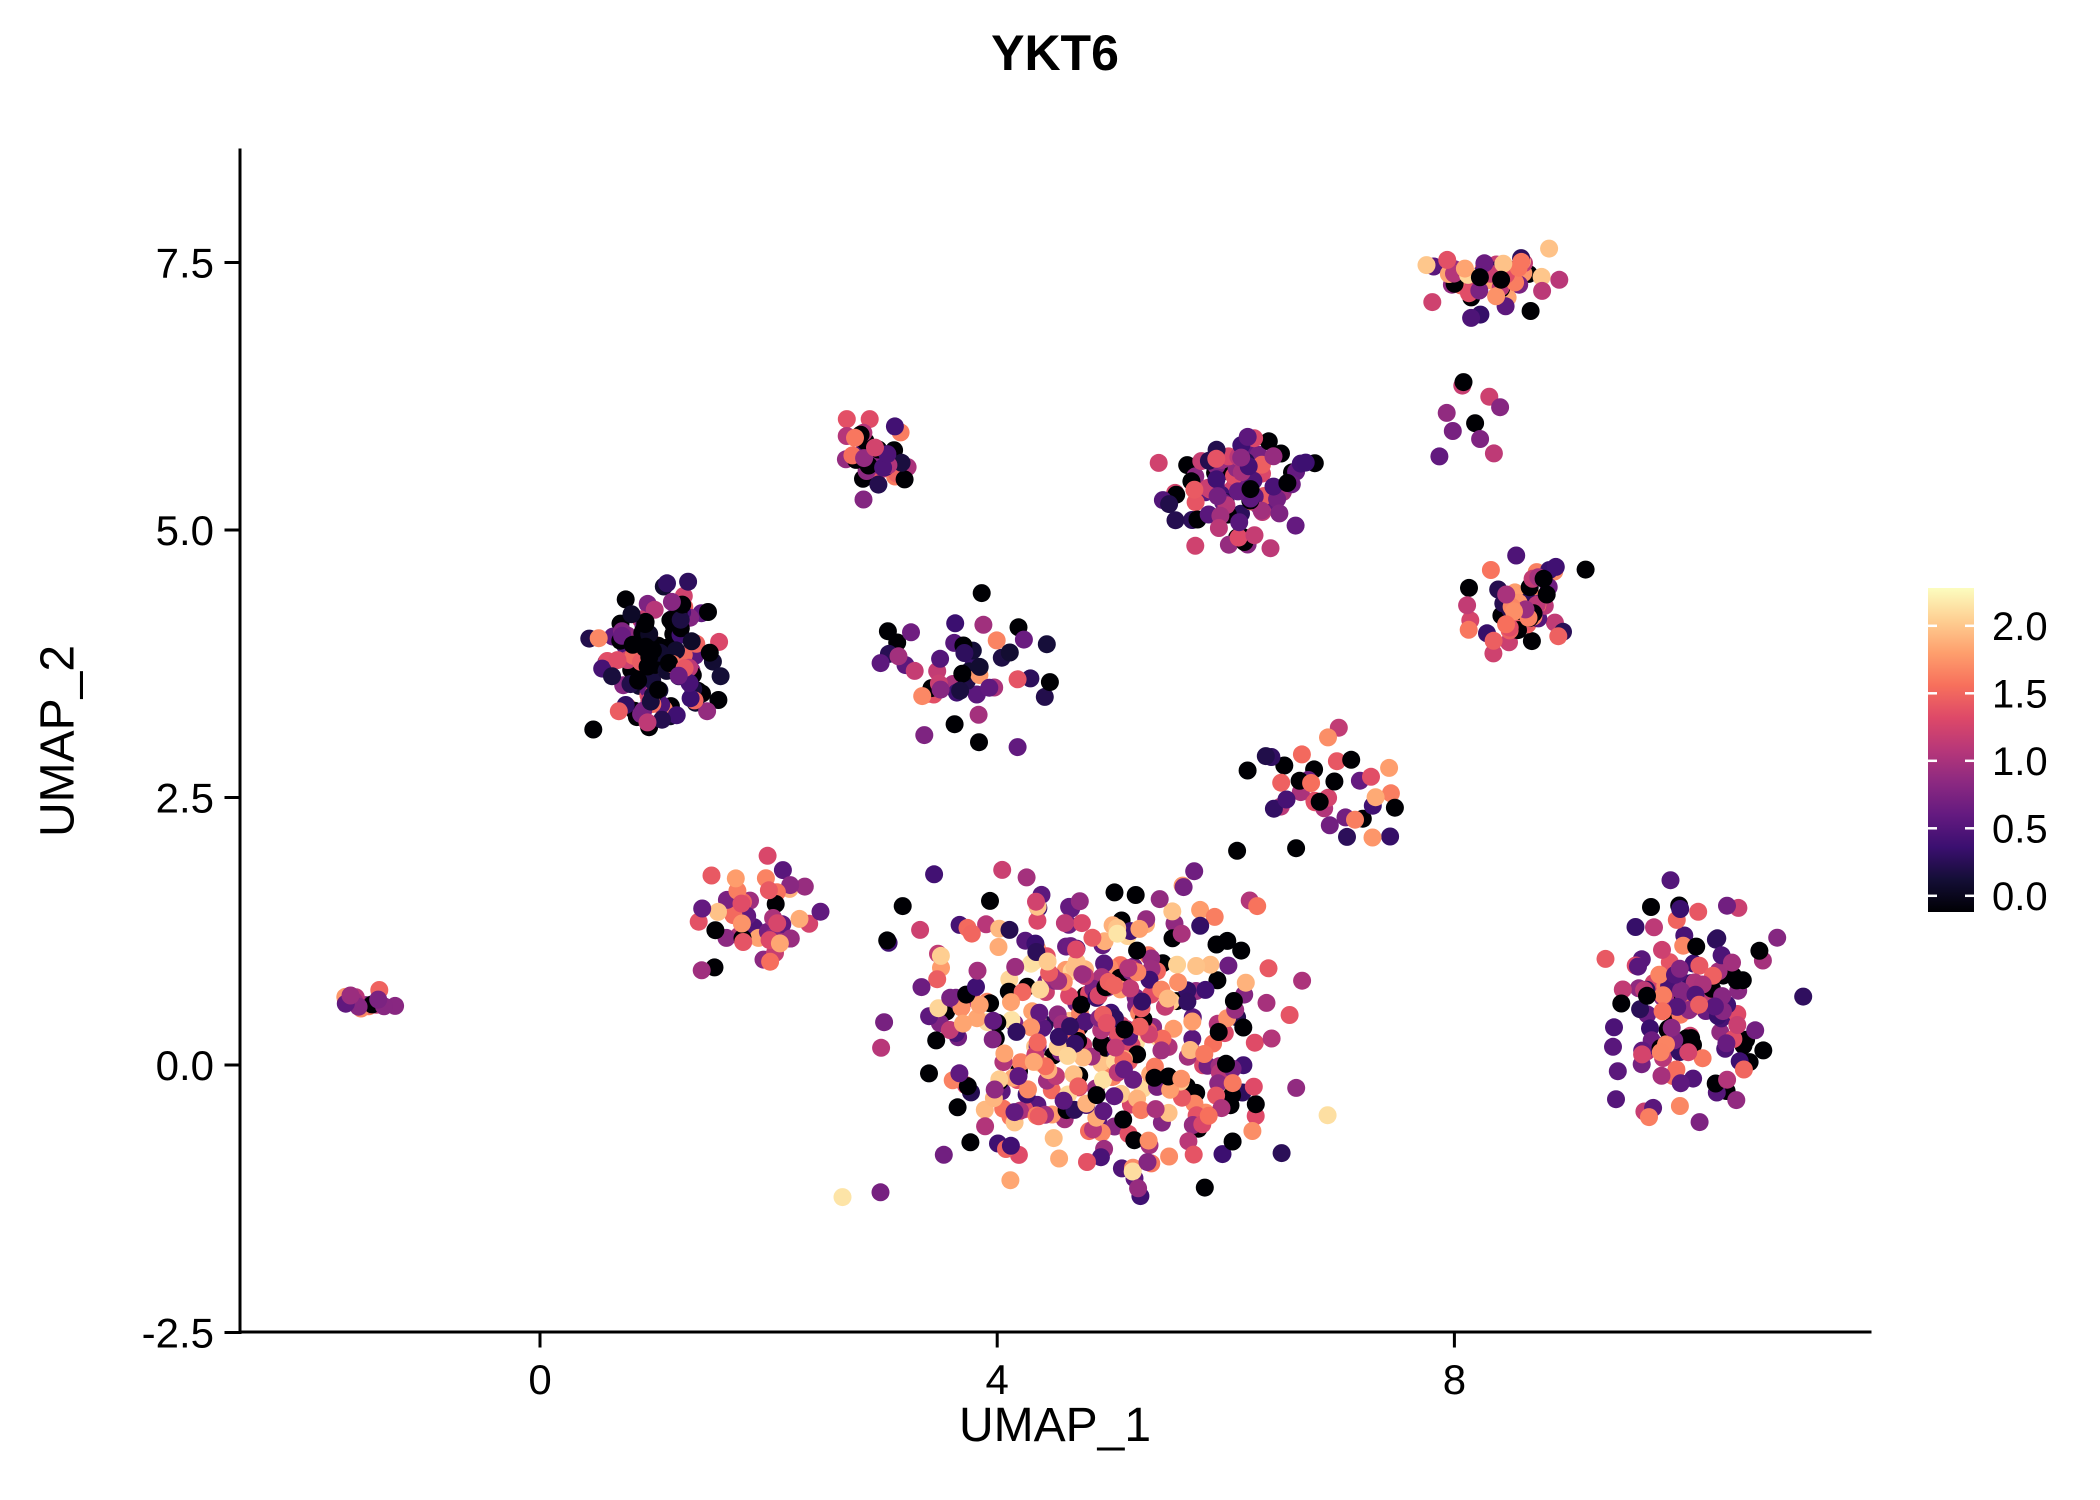 The height and width of the screenshot is (1500, 2100). What do you see at coordinates (1055, 53) in the screenshot?
I see `plot-title: YKT6` at bounding box center [1055, 53].